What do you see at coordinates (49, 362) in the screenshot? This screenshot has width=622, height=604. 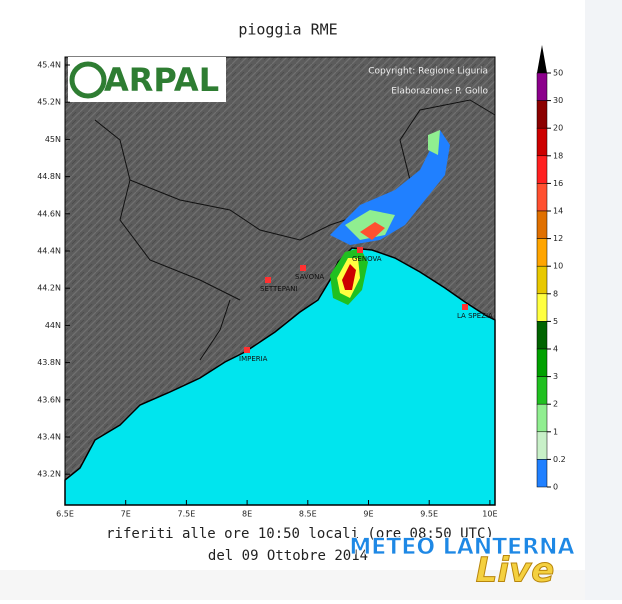 I see `y-tick-label: 43.8N` at bounding box center [49, 362].